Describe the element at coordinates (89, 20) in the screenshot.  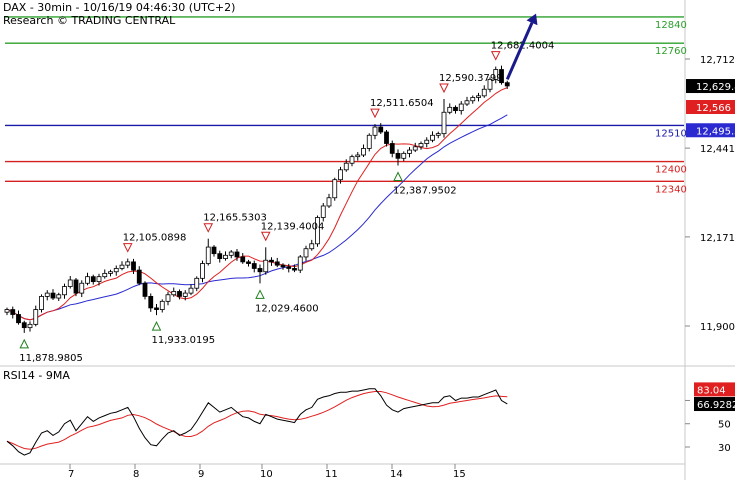
I see `research-credit: Research © TRADING CENTRAL` at that location.